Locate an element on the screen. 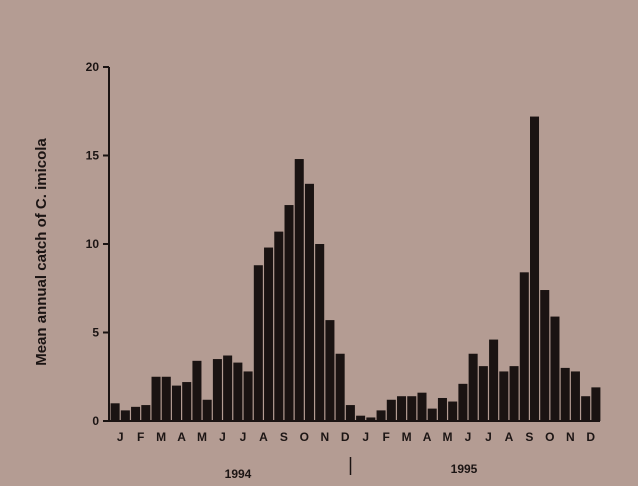 This screenshot has height=486, width=638. year-label-1: 1994 is located at coordinates (238, 474).